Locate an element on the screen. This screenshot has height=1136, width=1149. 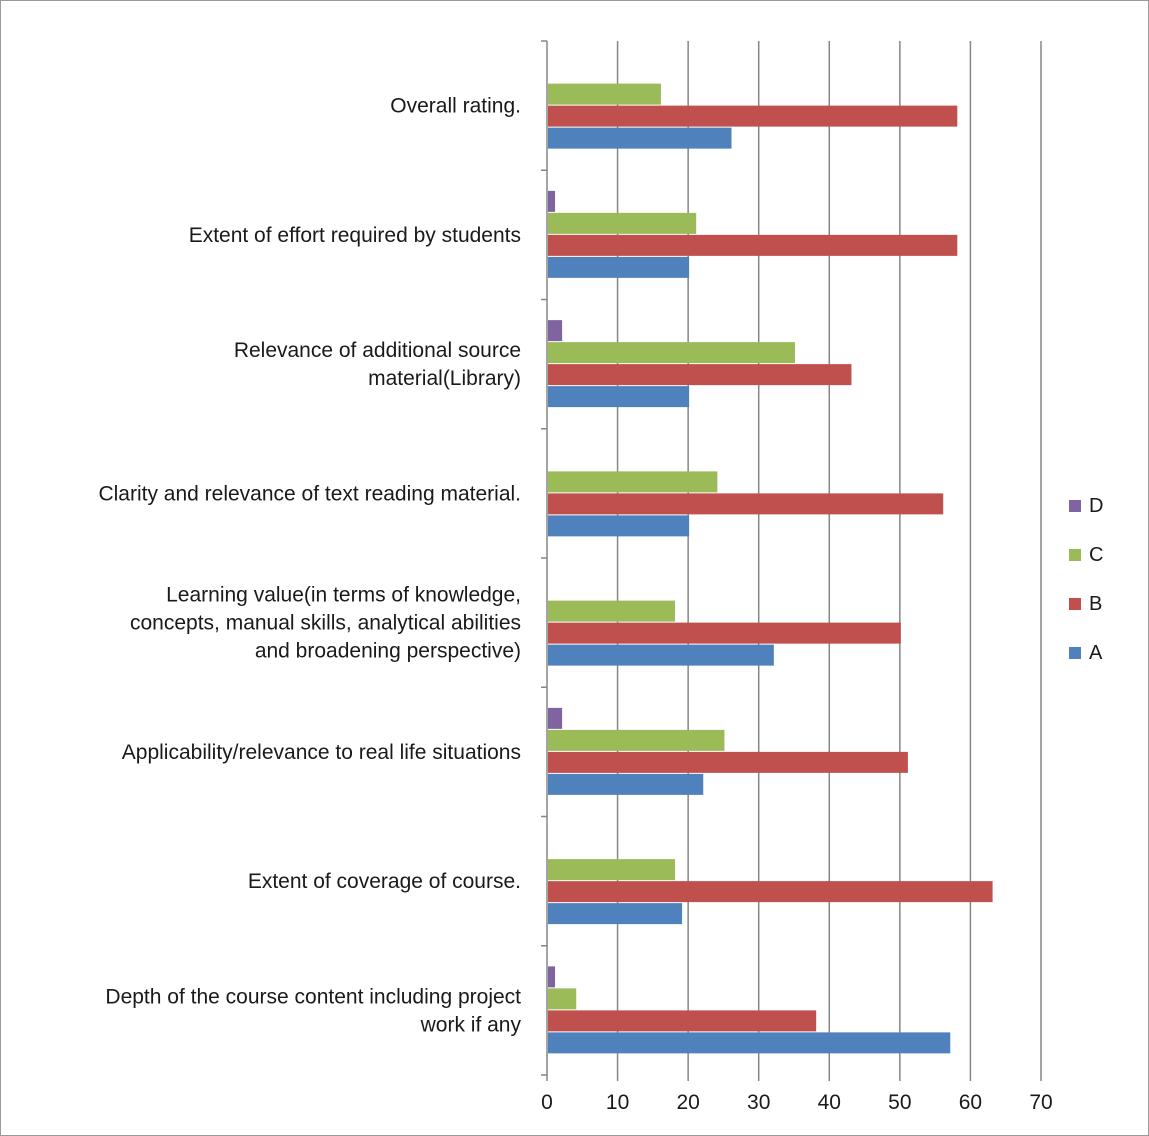
x-tick-labels: 0 10 20 30 40 50 60 70 is located at coordinates (797, 1102).